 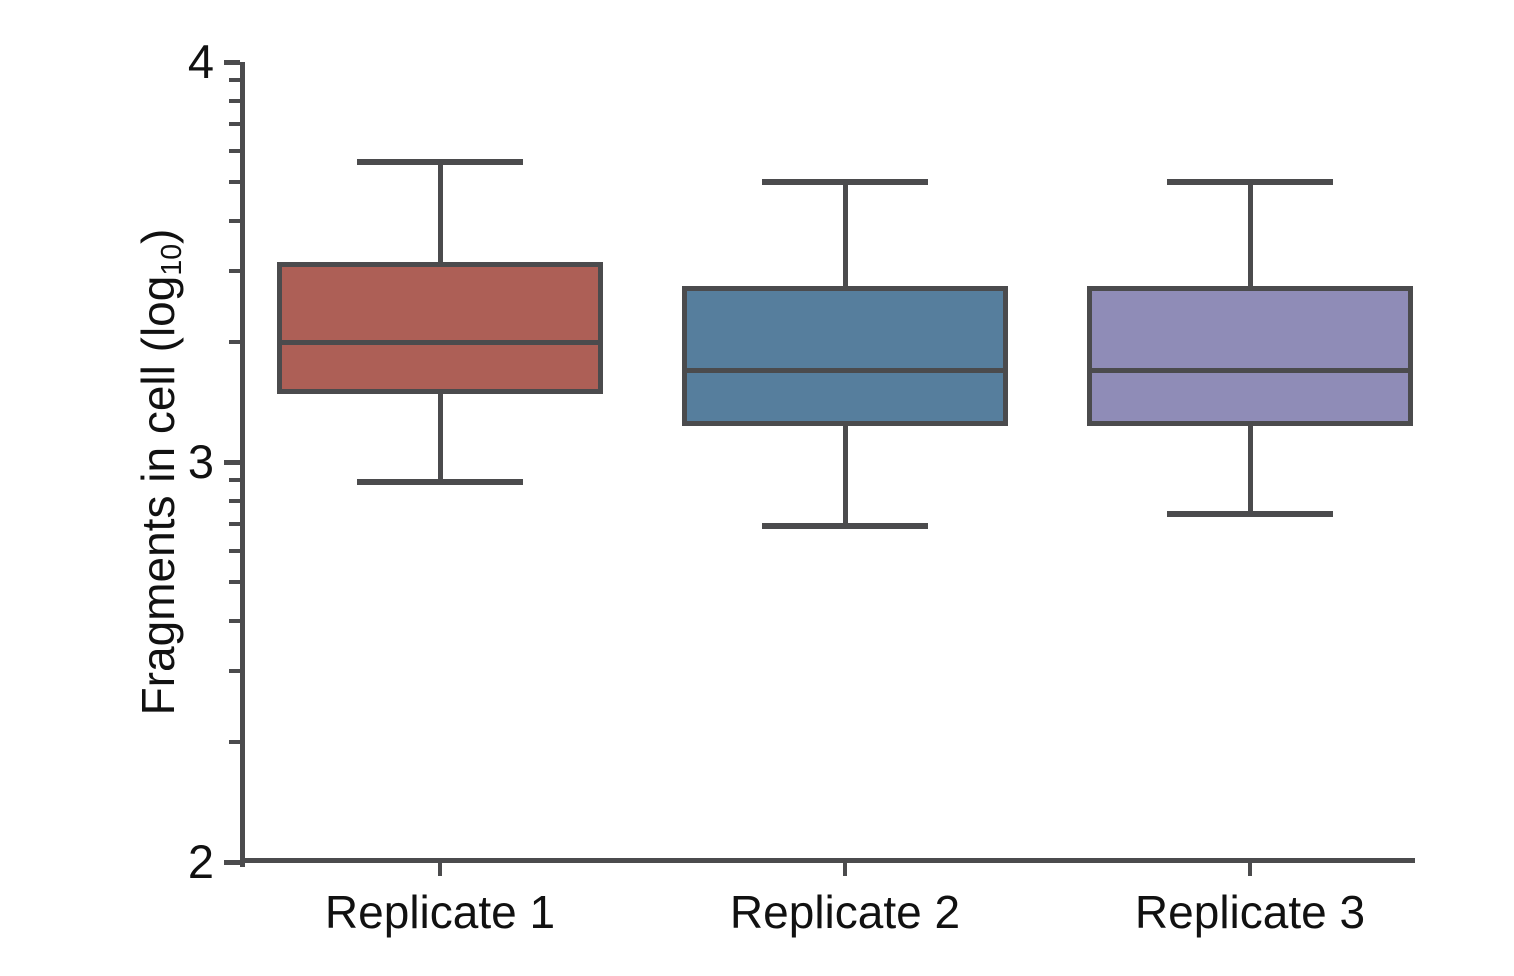 What do you see at coordinates (172, 259) in the screenshot?
I see `y-axis-title-subscript: 10` at bounding box center [172, 259].